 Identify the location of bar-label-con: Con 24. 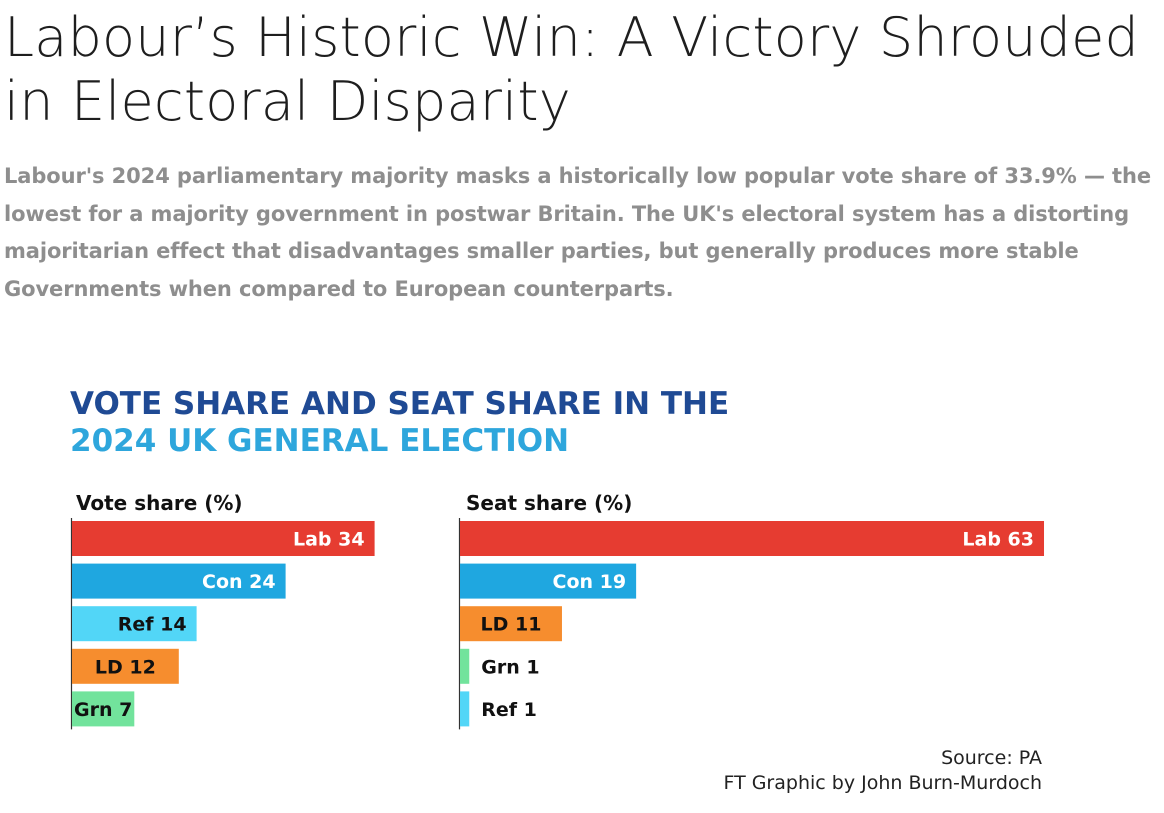
(239, 582).